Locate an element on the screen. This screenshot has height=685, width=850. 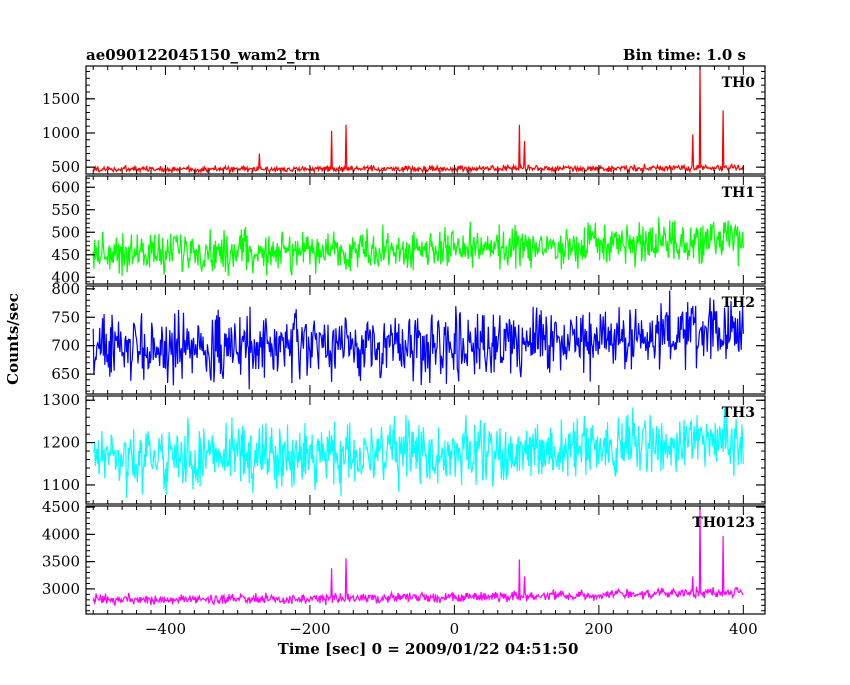
panel-frame-th1 is located at coordinates (425, 230).